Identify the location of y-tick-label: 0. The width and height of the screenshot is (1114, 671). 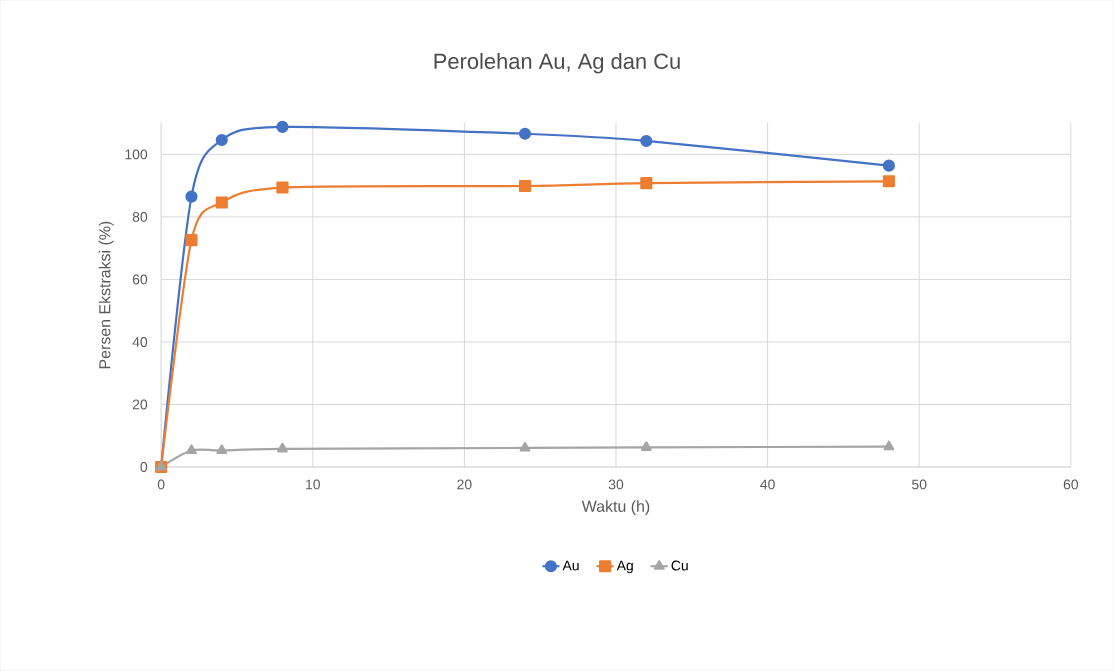
(144, 467).